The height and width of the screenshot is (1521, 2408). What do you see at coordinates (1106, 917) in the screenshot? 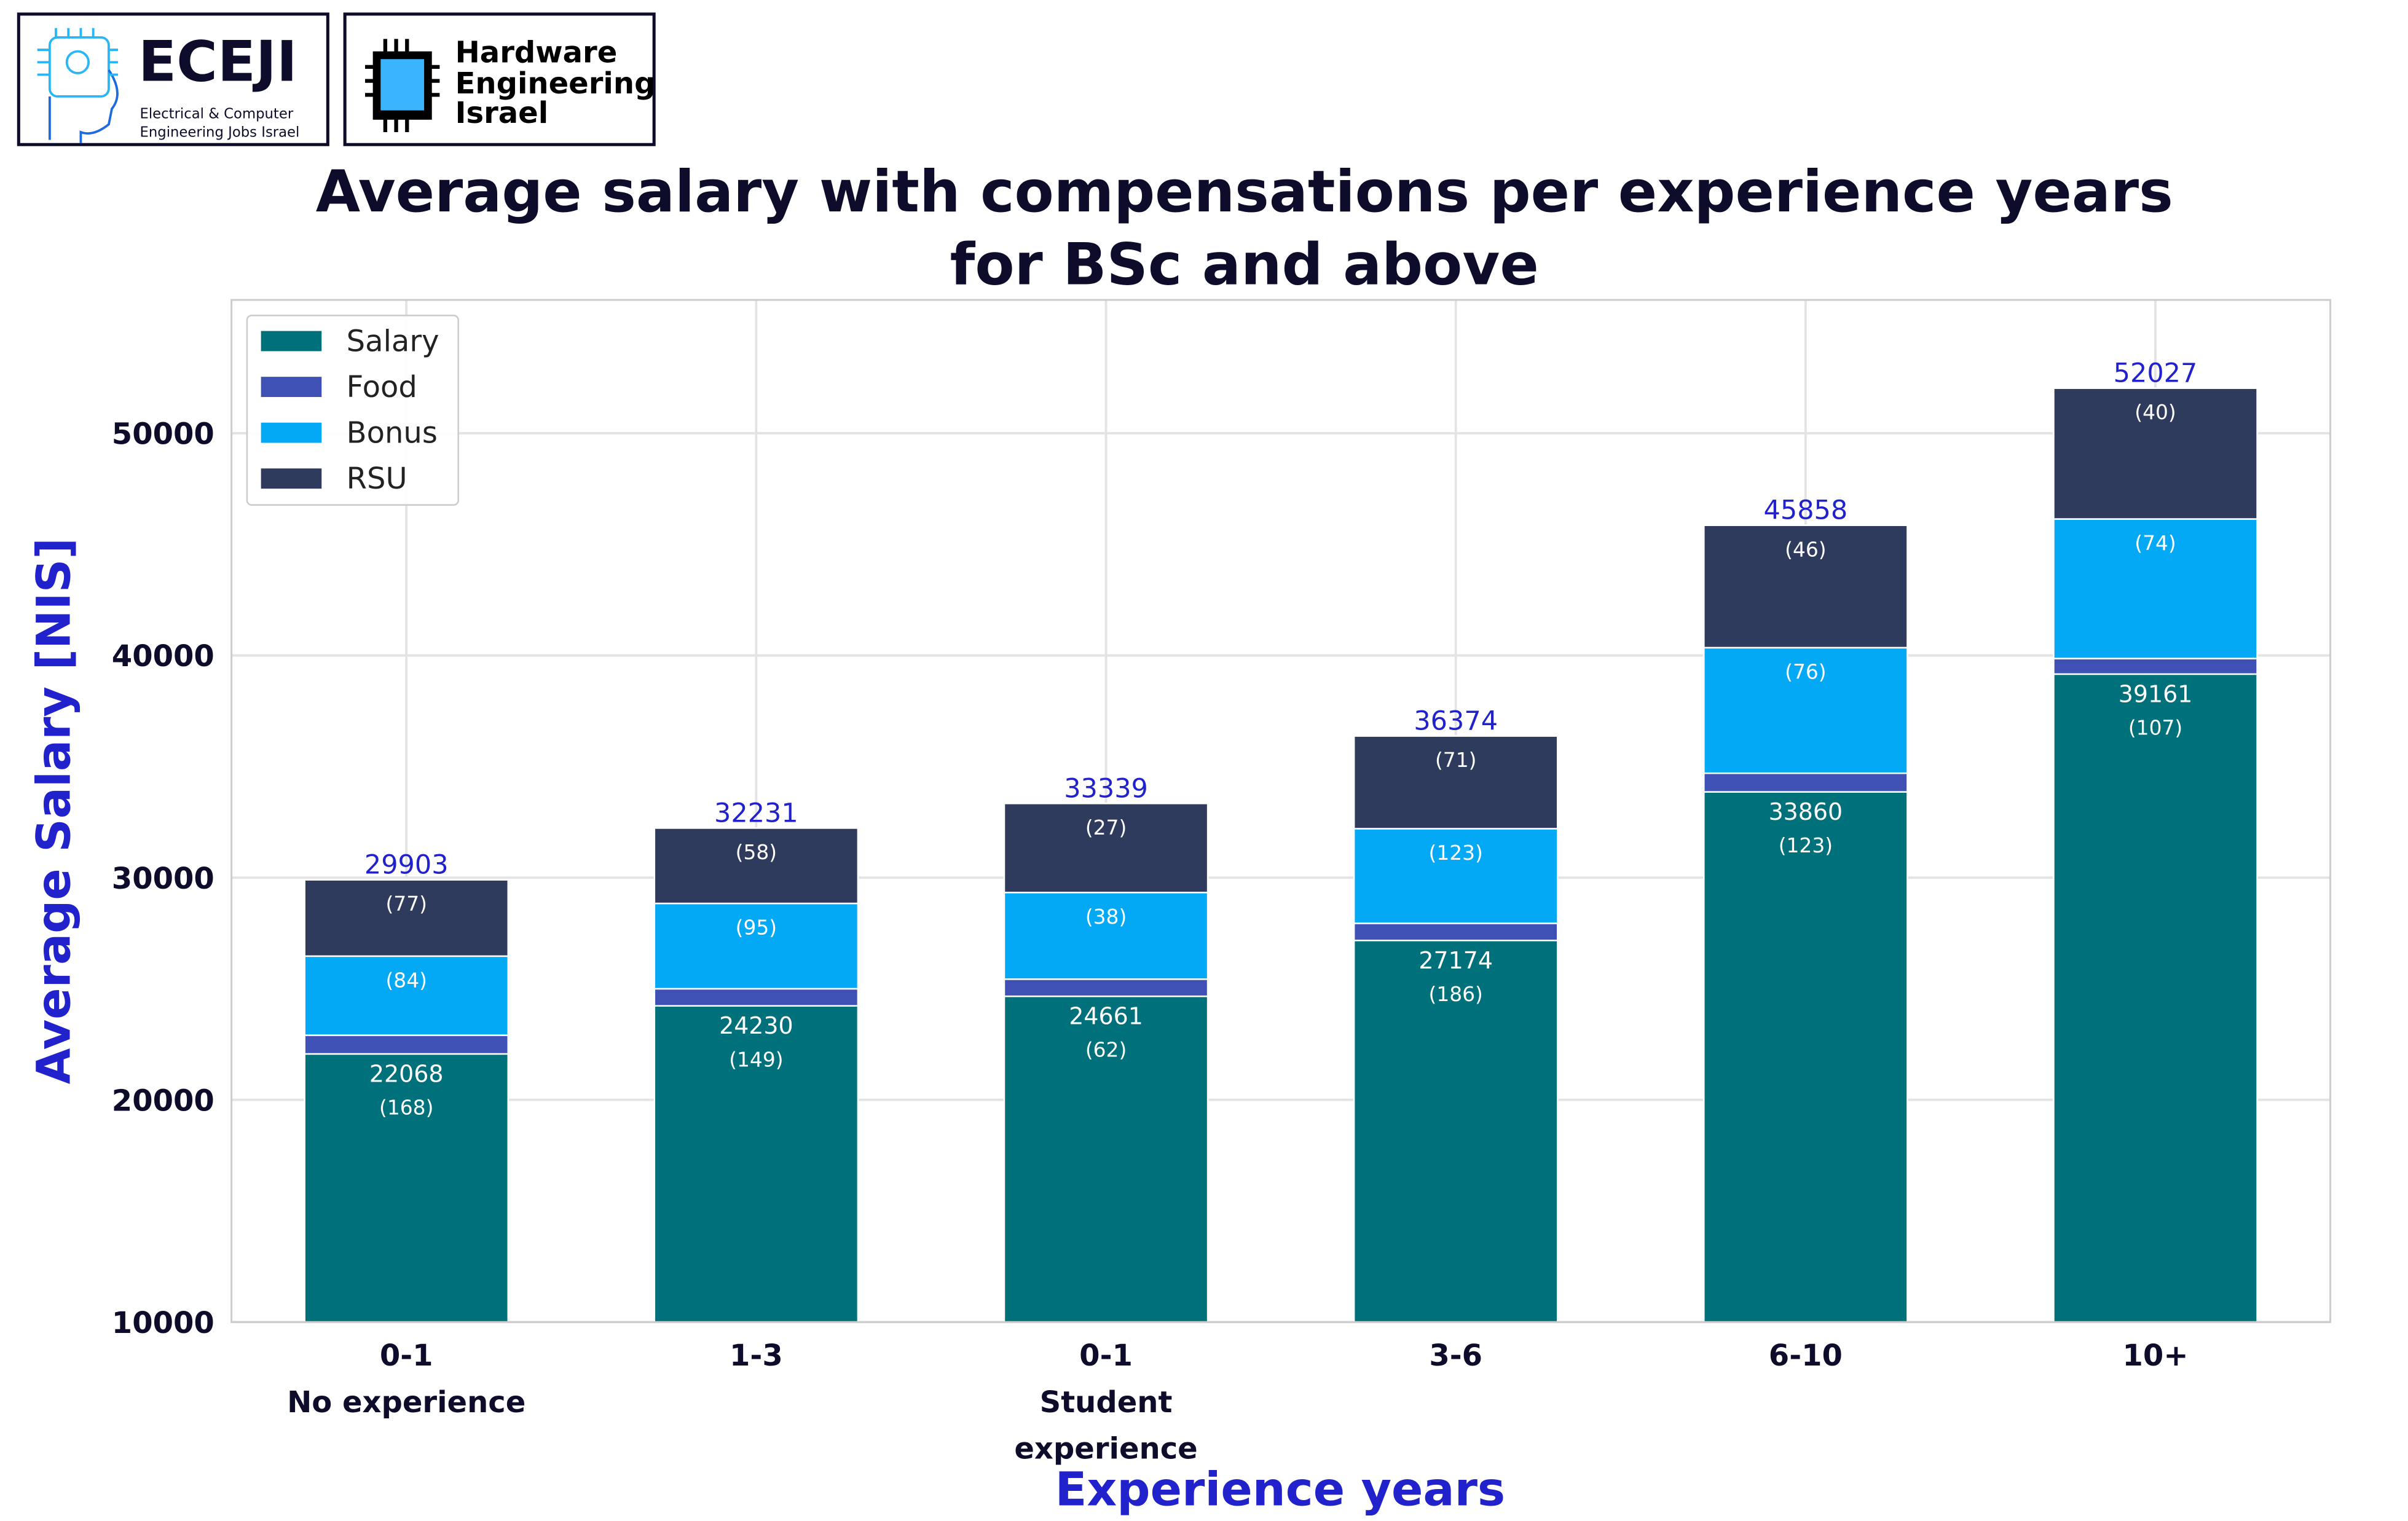
I see `bar-count-label: (38)` at bounding box center [1106, 917].